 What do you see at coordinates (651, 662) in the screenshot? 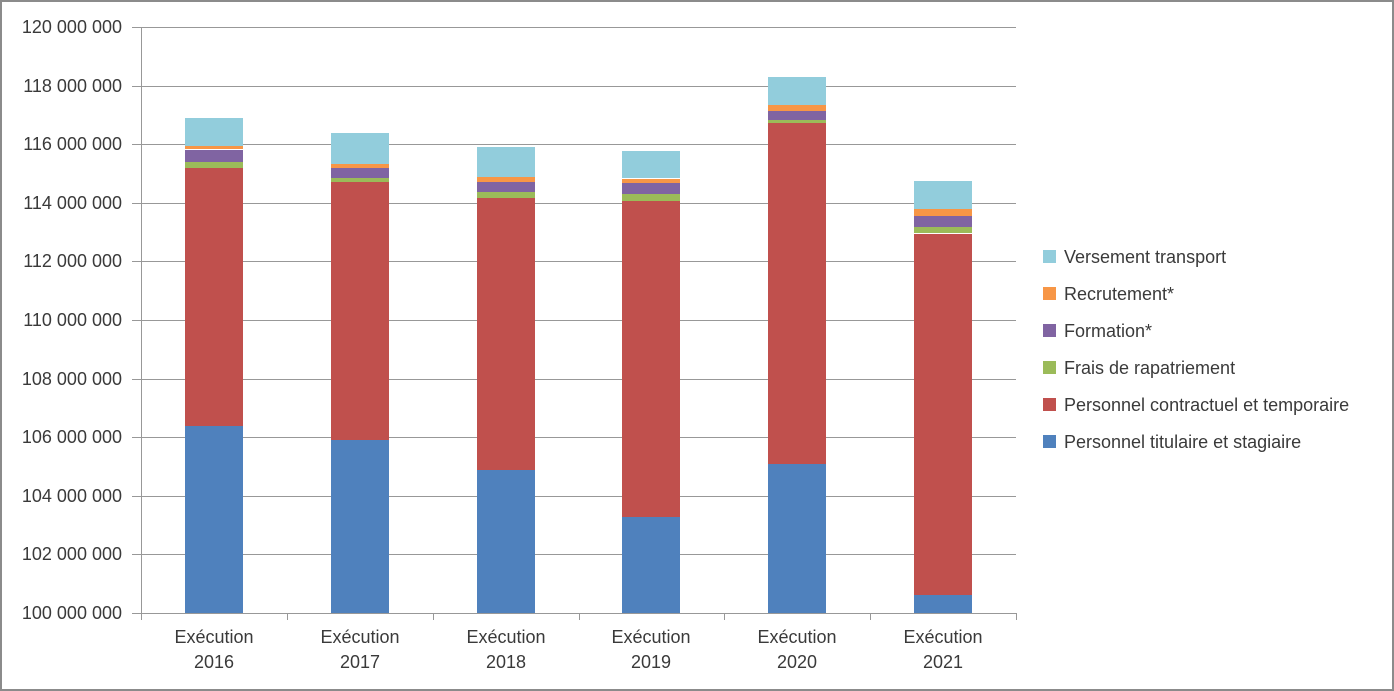
I see `x-tick-label-line: 2019` at bounding box center [651, 662].